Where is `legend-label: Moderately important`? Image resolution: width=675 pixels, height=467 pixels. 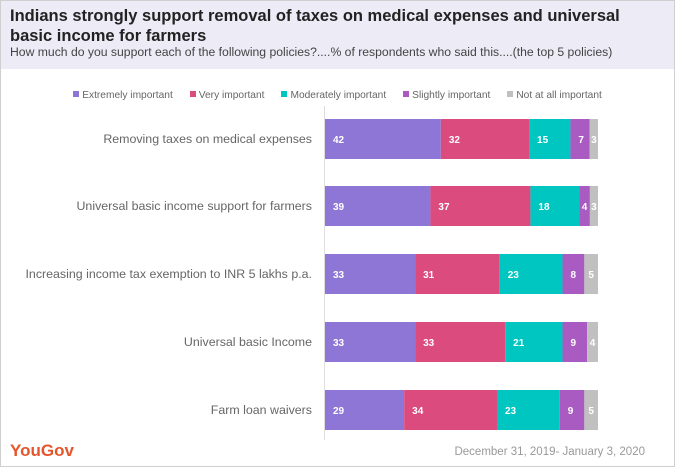
legend-label: Moderately important is located at coordinates (338, 95).